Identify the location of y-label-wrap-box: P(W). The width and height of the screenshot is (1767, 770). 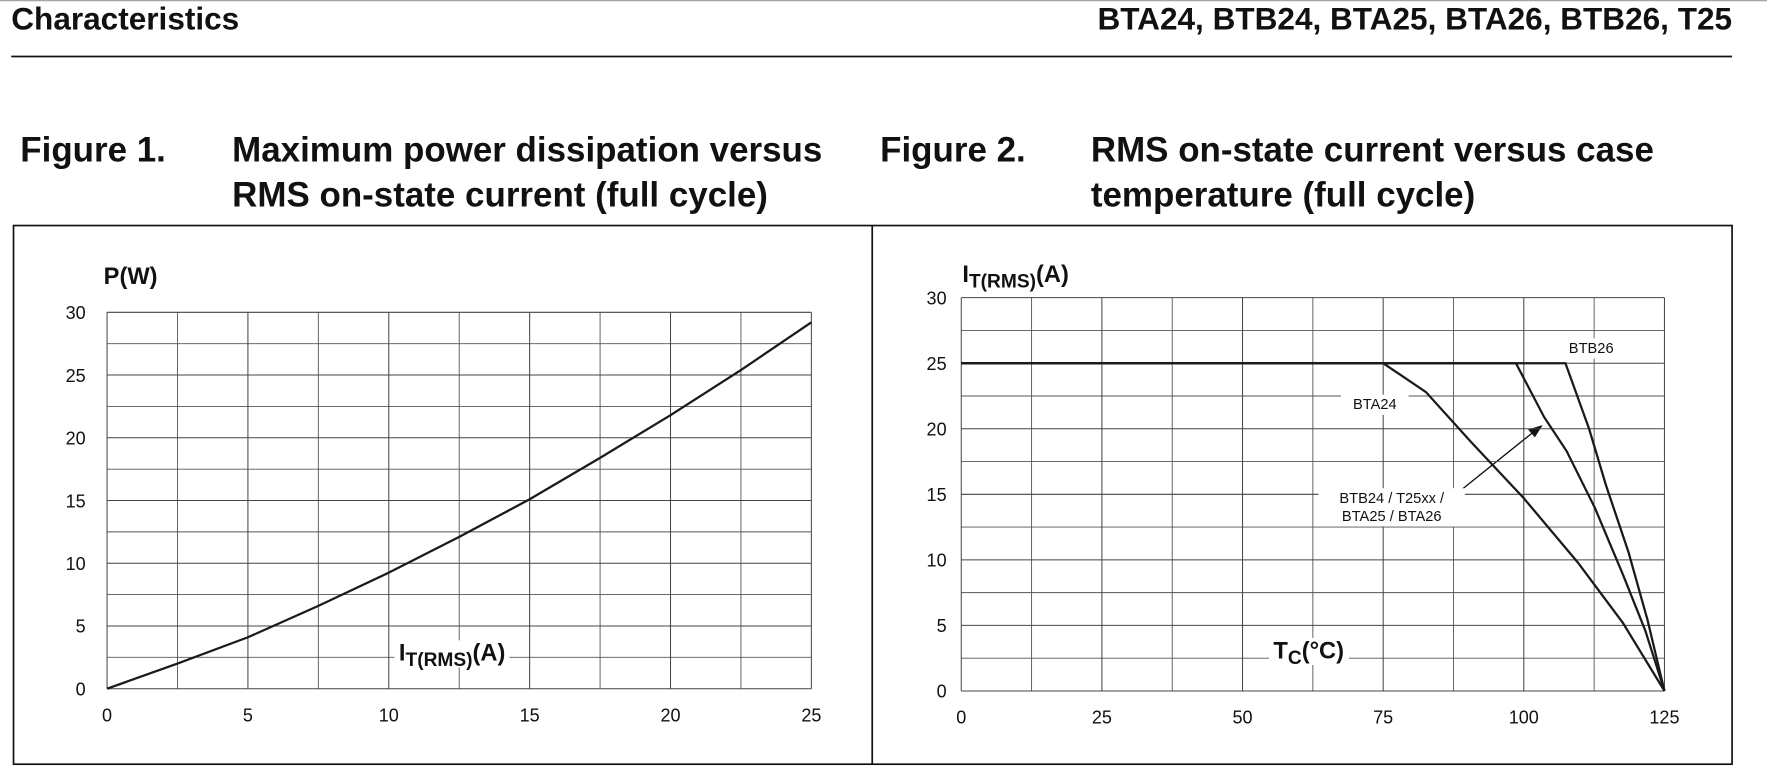
(211, 277).